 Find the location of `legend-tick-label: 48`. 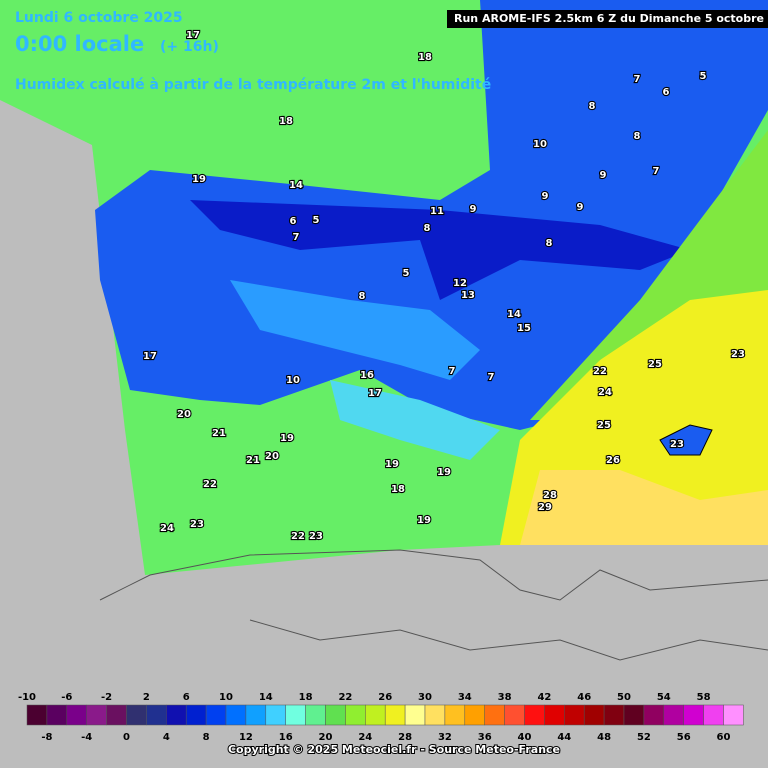

legend-tick-label: 48 is located at coordinates (604, 737).